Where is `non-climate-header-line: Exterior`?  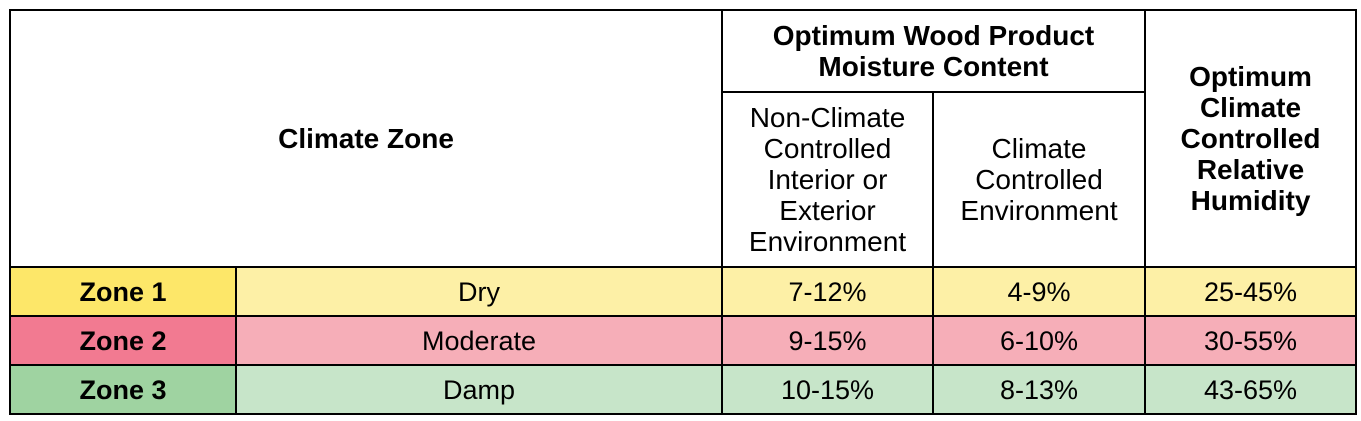 non-climate-header-line: Exterior is located at coordinates (827, 210).